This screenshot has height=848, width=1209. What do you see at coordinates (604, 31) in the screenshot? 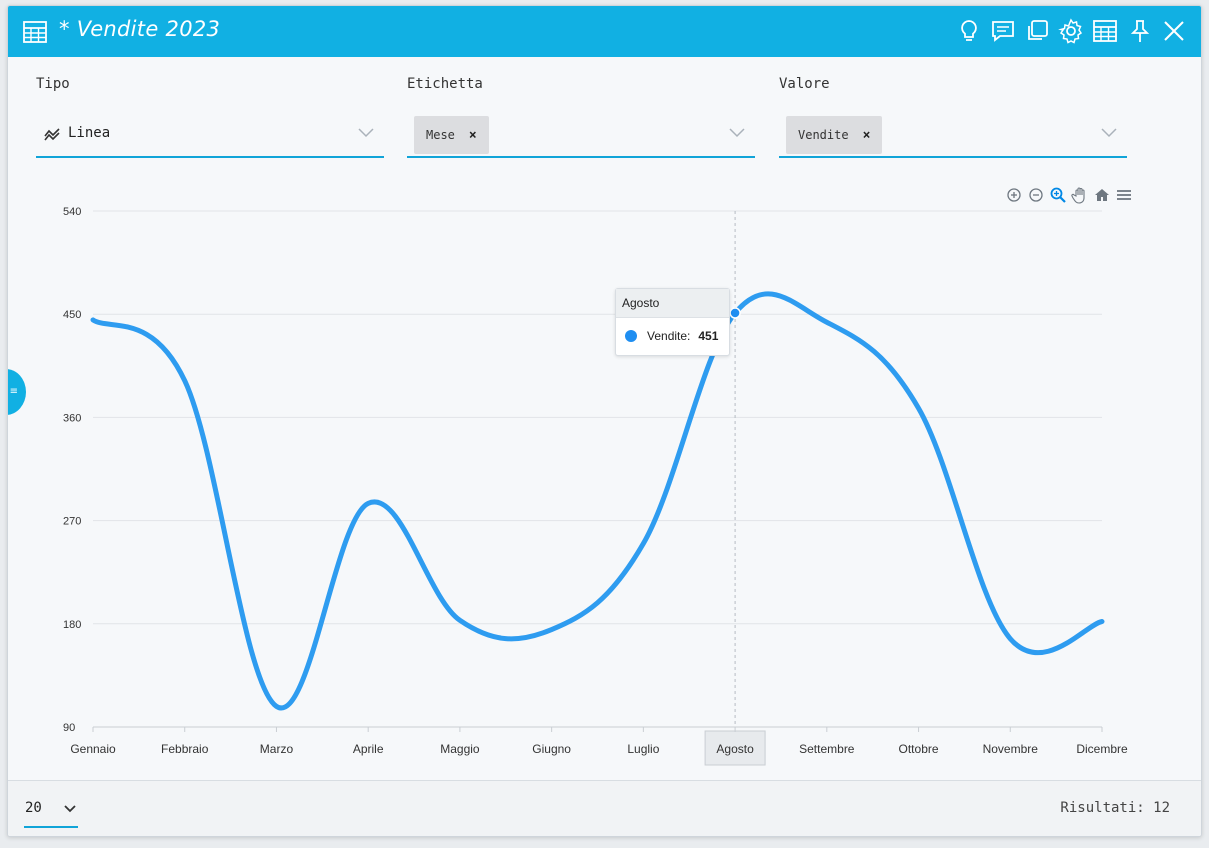
I see `title-bar: * Vendite 2023` at bounding box center [604, 31].